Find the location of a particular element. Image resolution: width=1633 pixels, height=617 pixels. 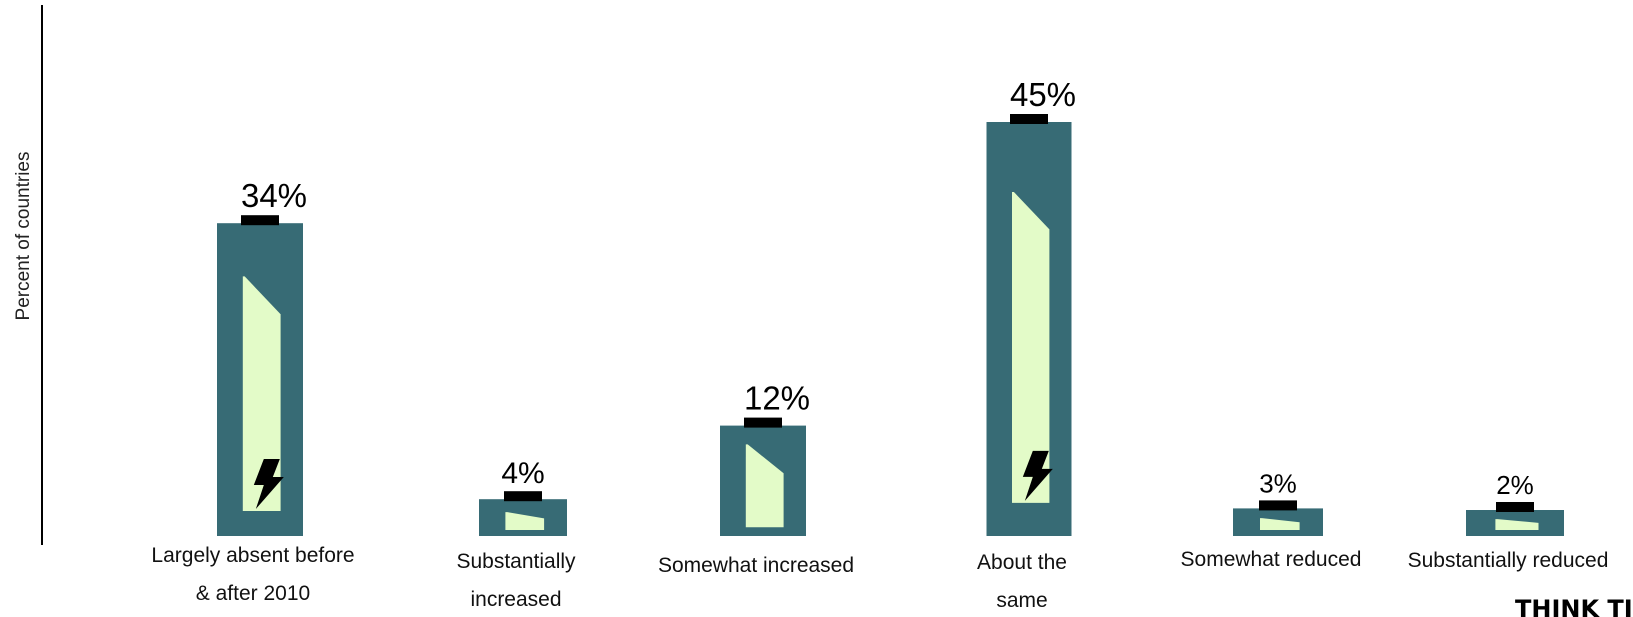

category-label-2: Somewhat increased is located at coordinates (756, 565).